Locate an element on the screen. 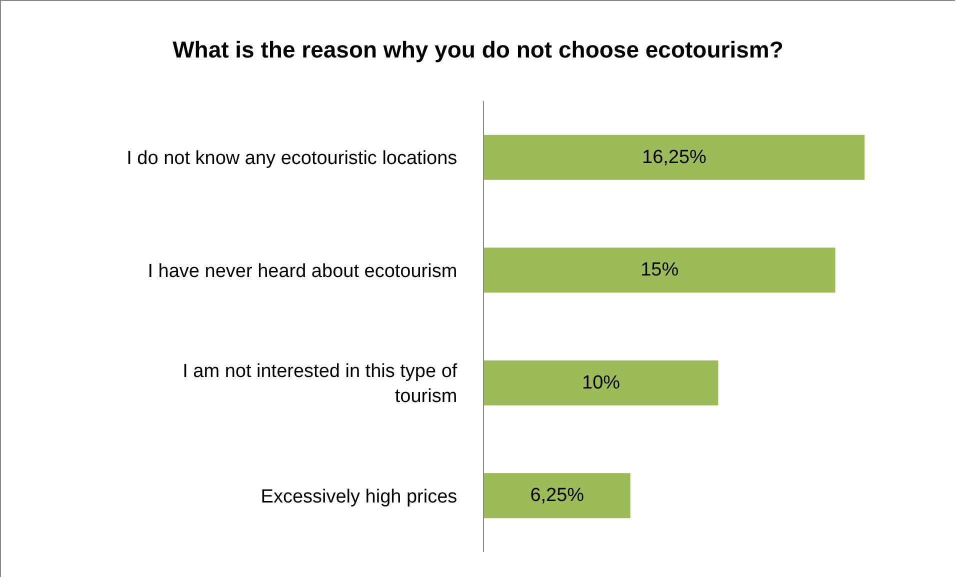  chart-title: What is the reason why you do not choose ecotourism? is located at coordinates (478, 49).